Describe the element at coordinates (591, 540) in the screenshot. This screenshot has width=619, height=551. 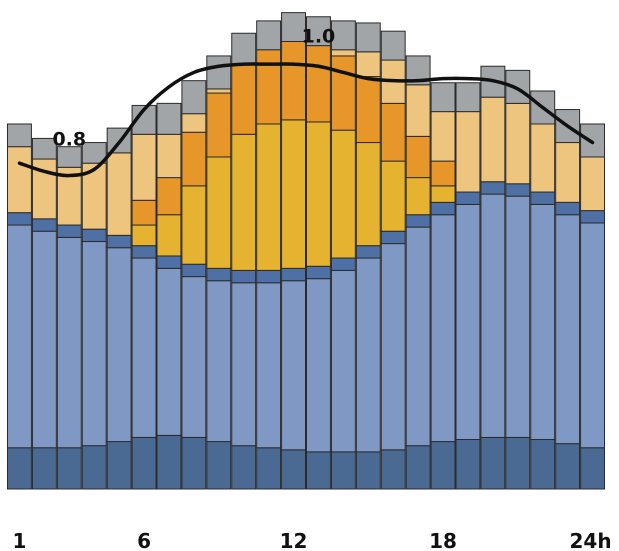
I see `x-tick-label-5: 24h` at that location.